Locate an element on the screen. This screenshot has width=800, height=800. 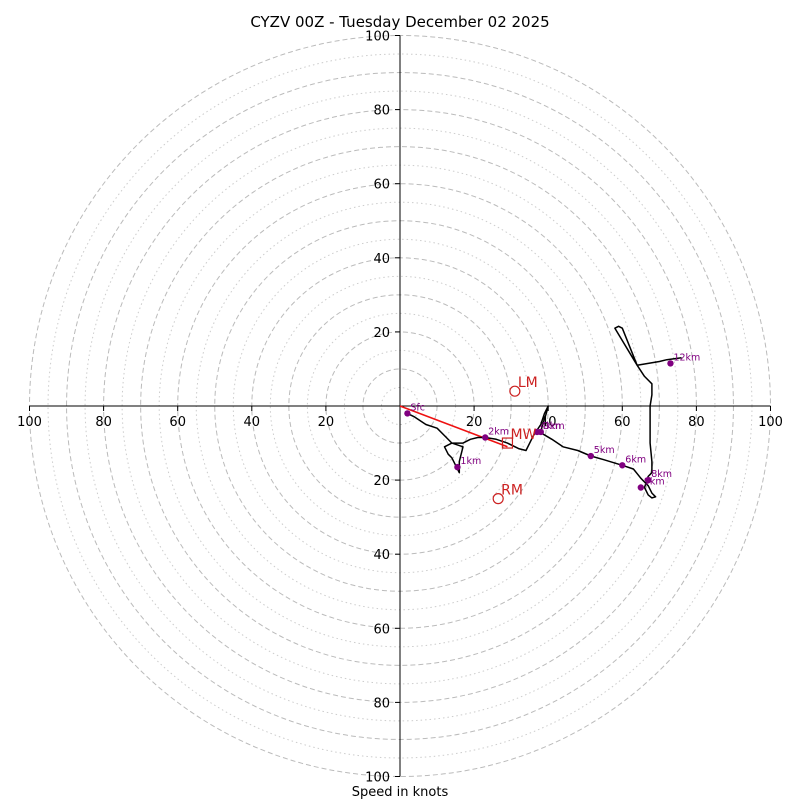
x-axis-label: Speed in knots is located at coordinates (400, 792).